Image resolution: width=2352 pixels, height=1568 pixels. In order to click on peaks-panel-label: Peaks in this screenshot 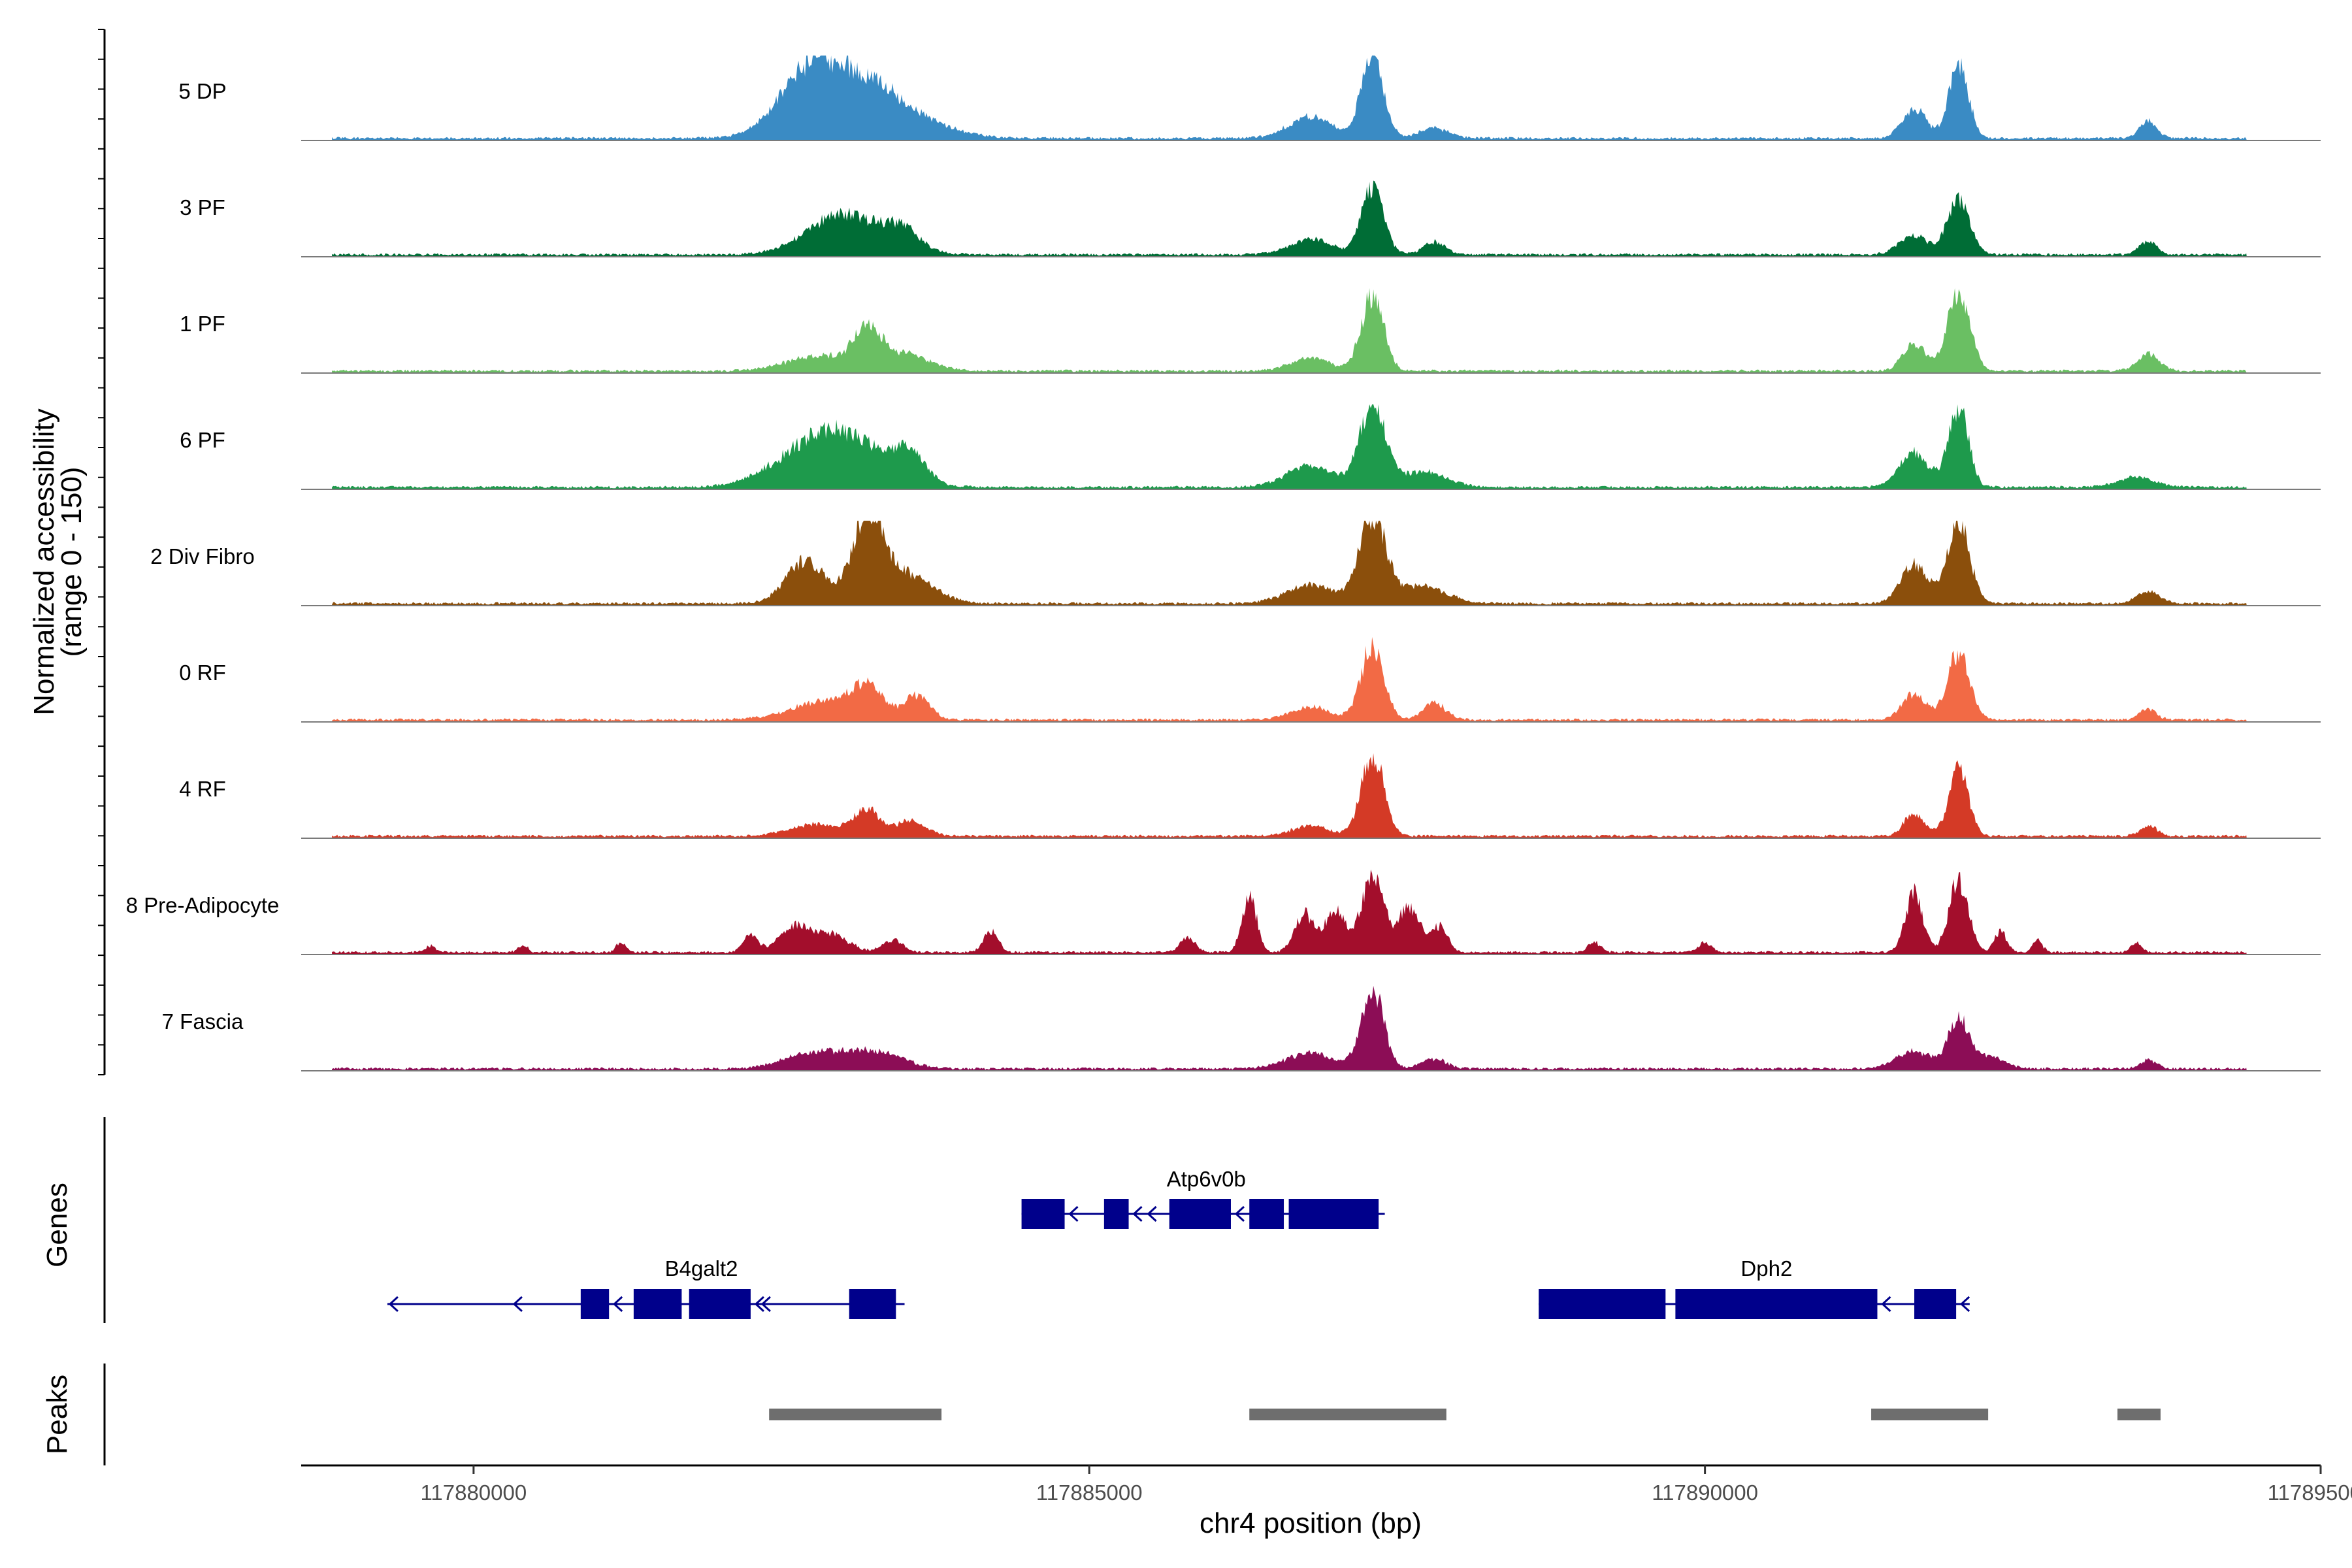, I will do `click(57, 1414)`.